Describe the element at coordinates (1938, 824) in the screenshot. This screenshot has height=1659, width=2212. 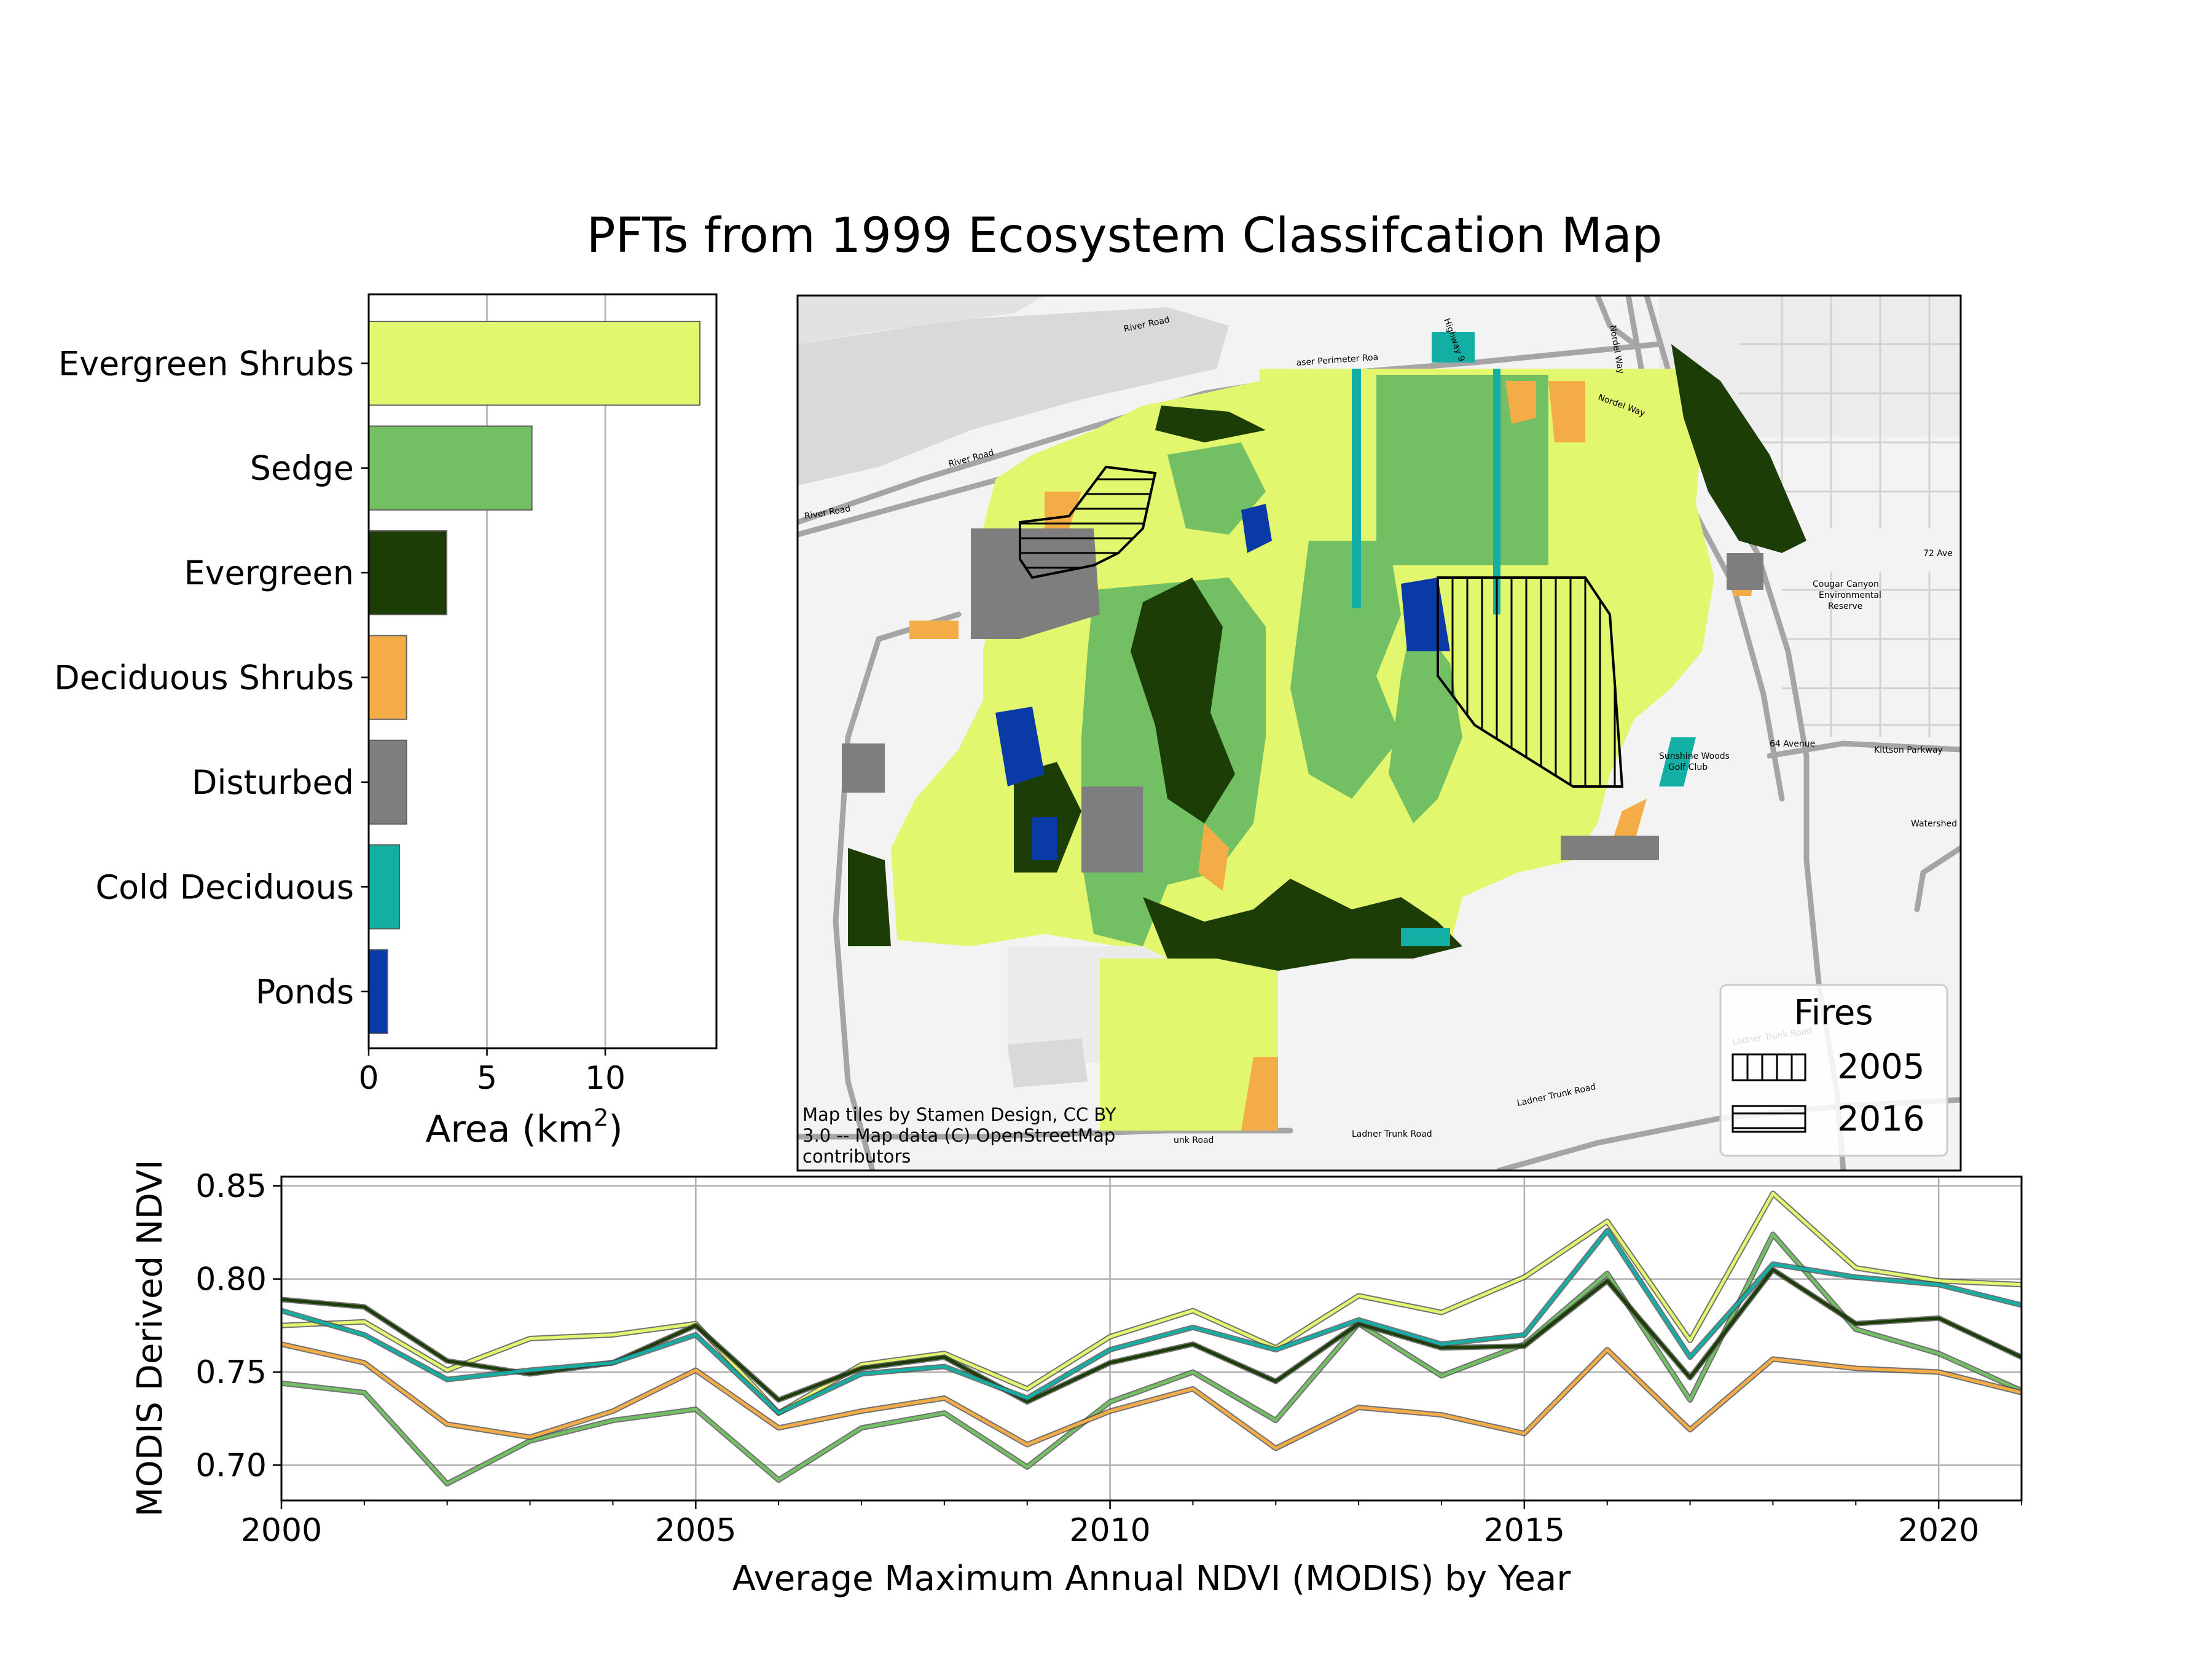
I see `map-label-road10: Watershed P` at that location.